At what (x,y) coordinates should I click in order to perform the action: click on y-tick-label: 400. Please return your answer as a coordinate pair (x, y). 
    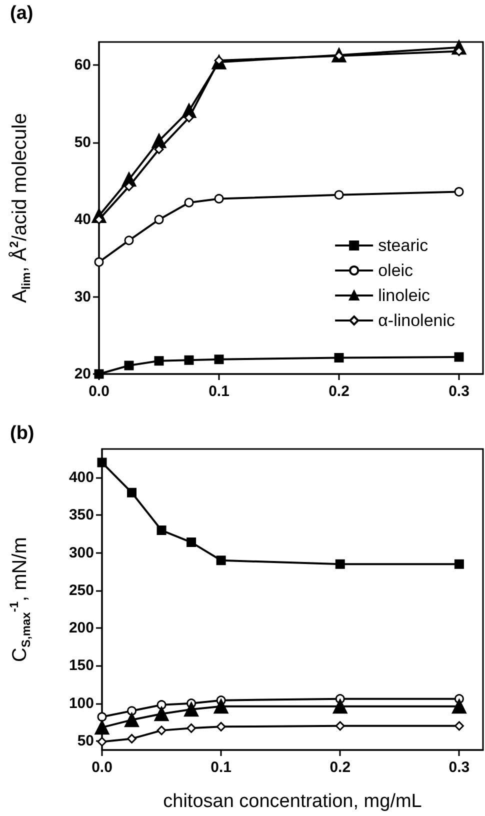
    Looking at the image, I should click on (81, 477).